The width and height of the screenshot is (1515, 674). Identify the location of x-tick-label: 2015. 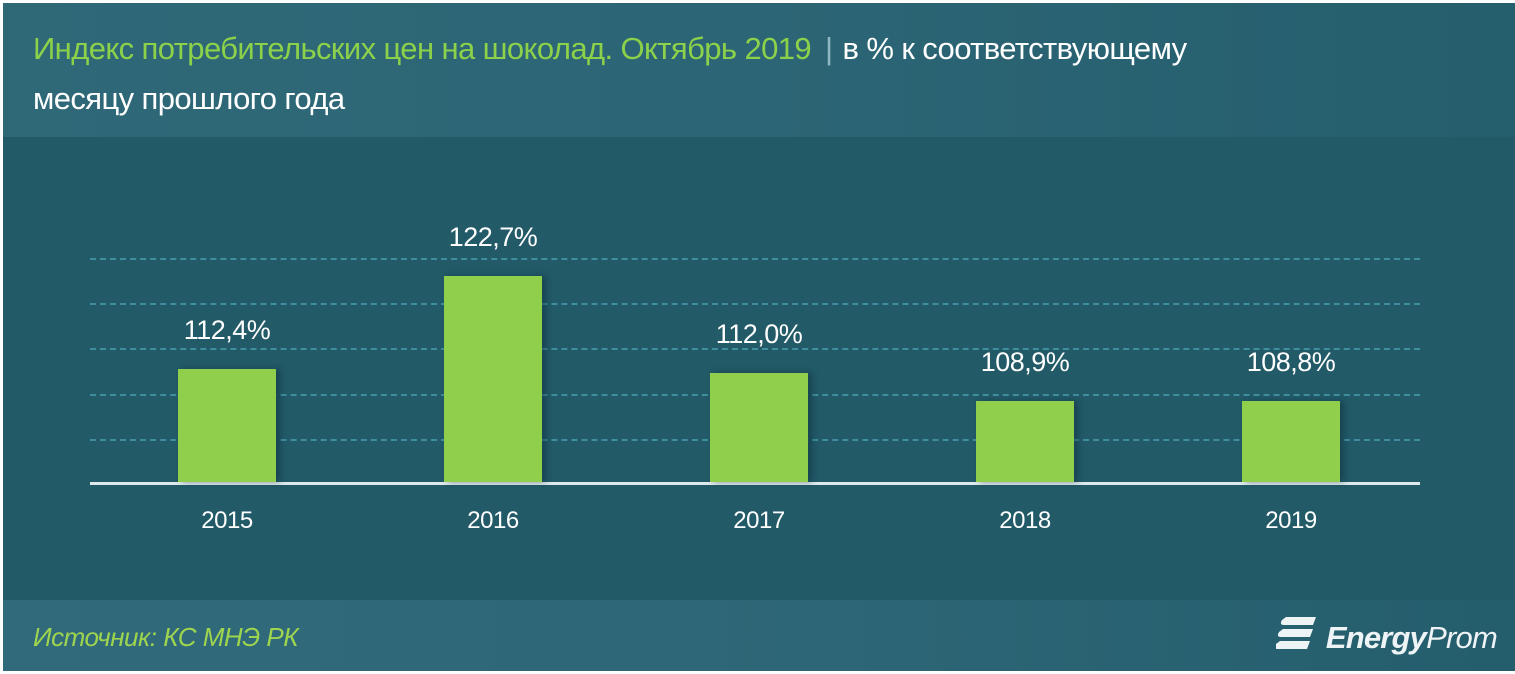
(227, 520).